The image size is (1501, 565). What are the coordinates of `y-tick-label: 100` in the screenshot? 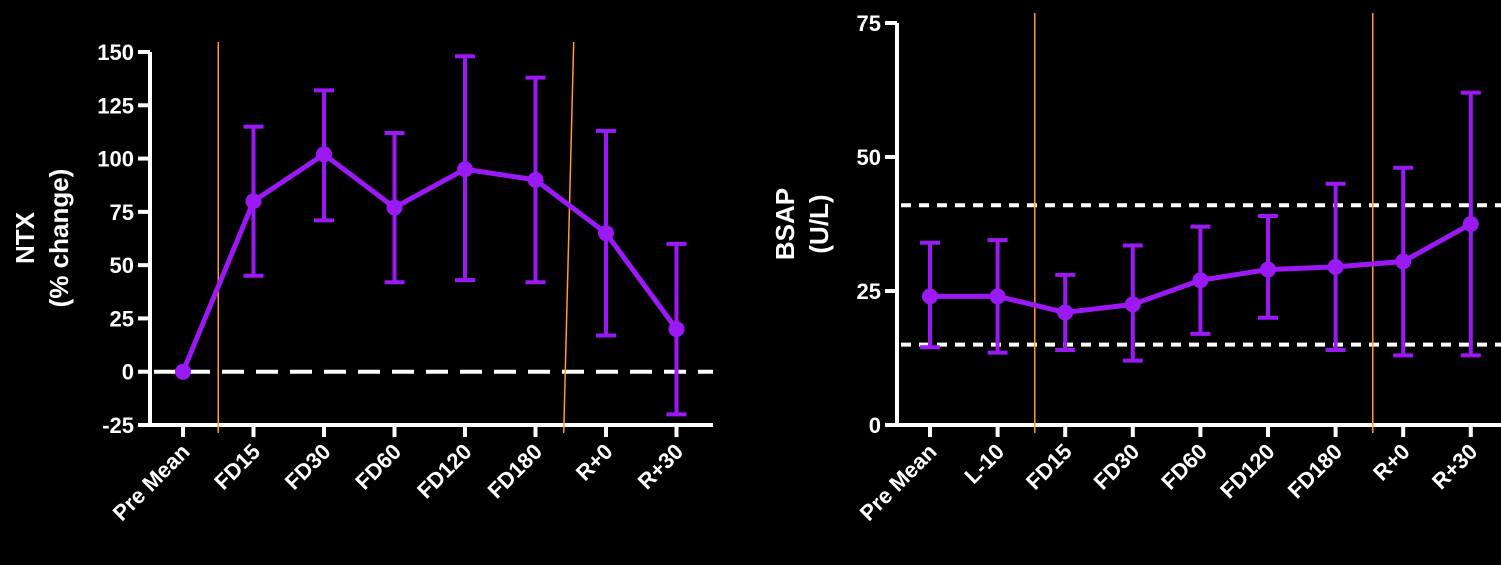 It's located at (115, 159).